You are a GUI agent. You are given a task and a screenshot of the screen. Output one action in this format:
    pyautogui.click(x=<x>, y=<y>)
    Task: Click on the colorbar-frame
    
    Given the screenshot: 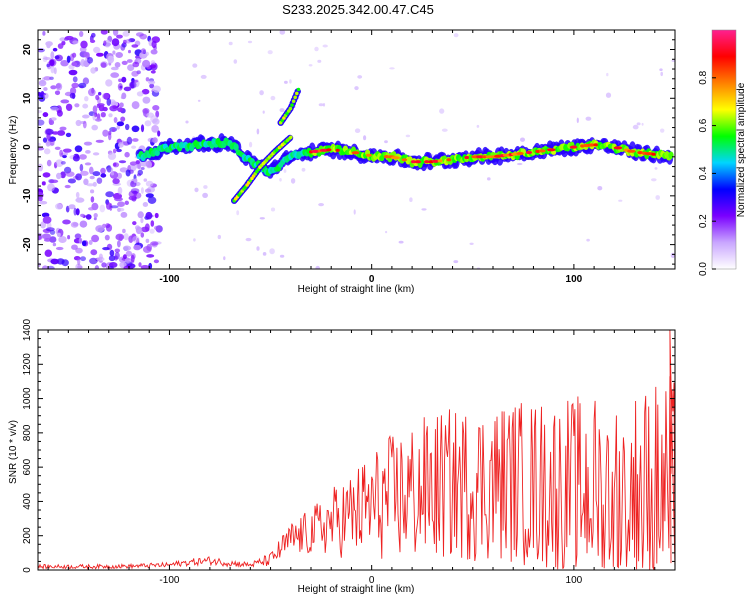 What is the action you would take?
    pyautogui.click(x=724, y=149)
    